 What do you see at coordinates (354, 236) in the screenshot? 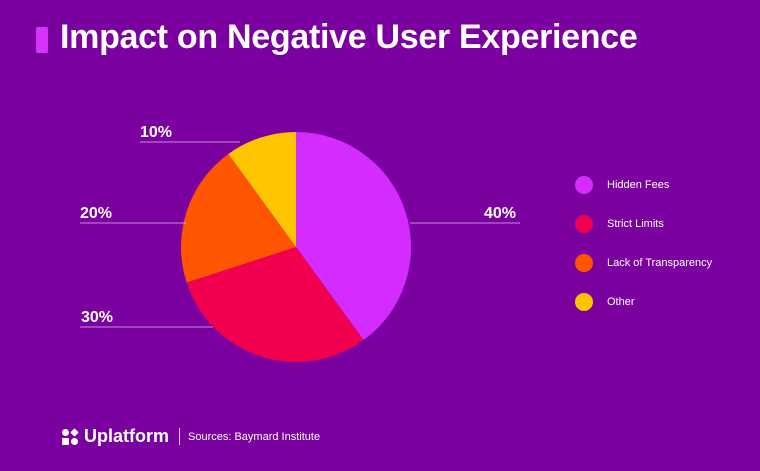
I see `pie-slice-hidden-fees` at bounding box center [354, 236].